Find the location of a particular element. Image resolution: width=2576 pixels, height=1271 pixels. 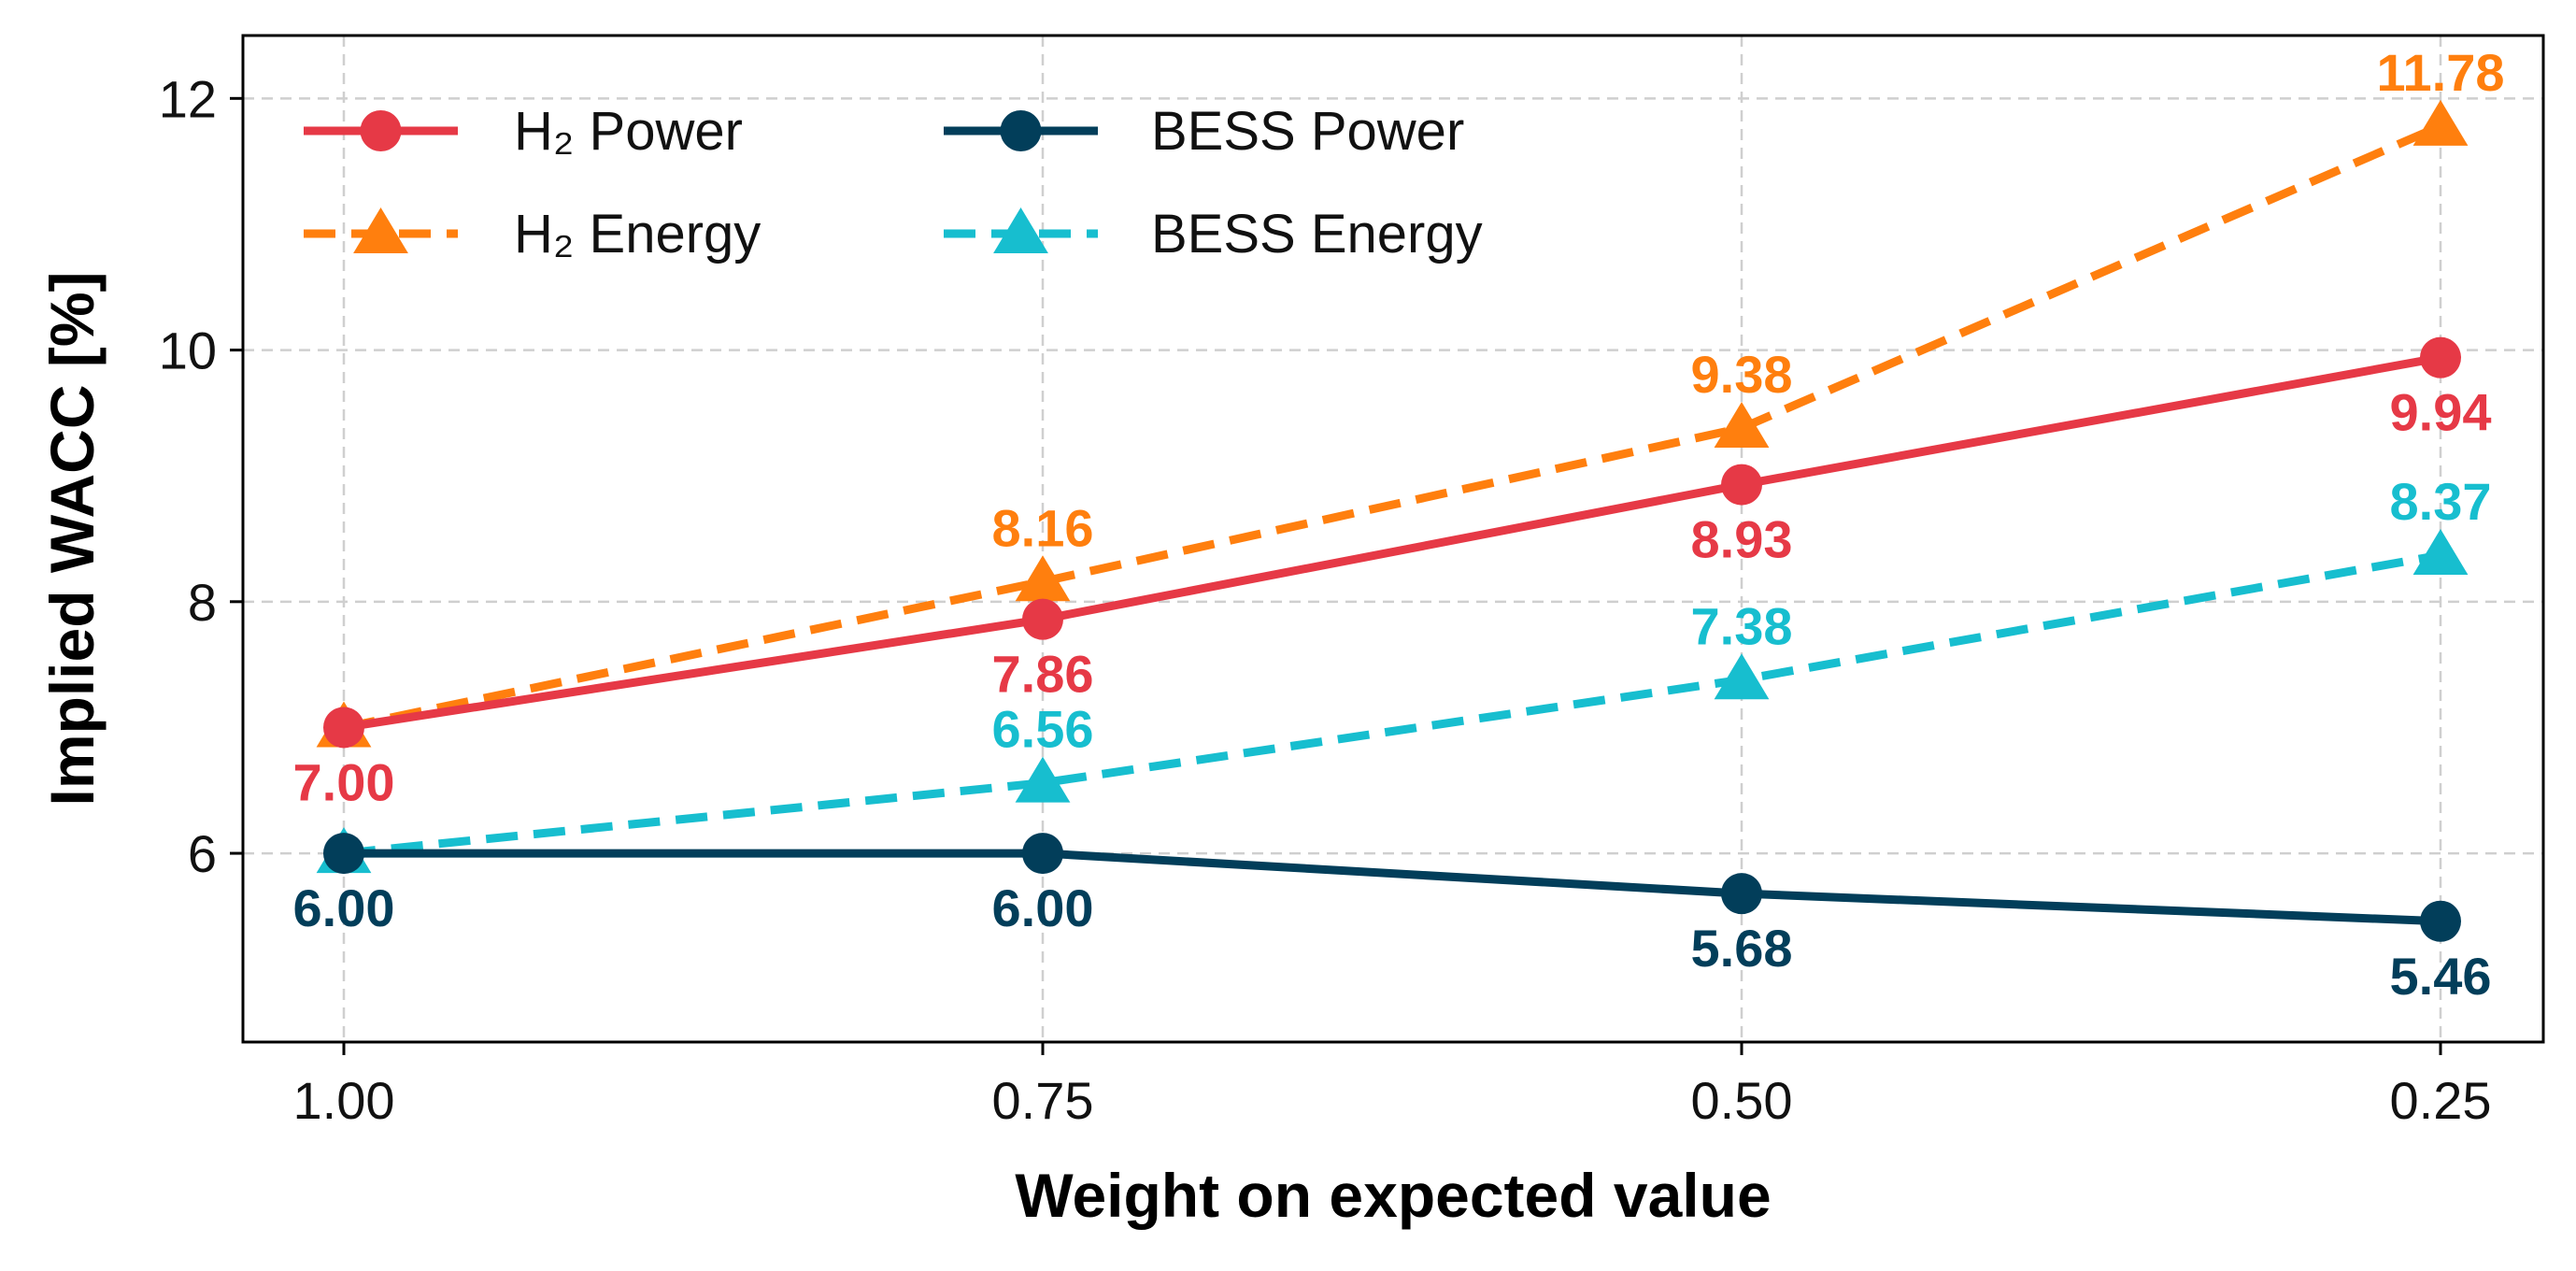

data-label: 11.78 is located at coordinates (2440, 72).